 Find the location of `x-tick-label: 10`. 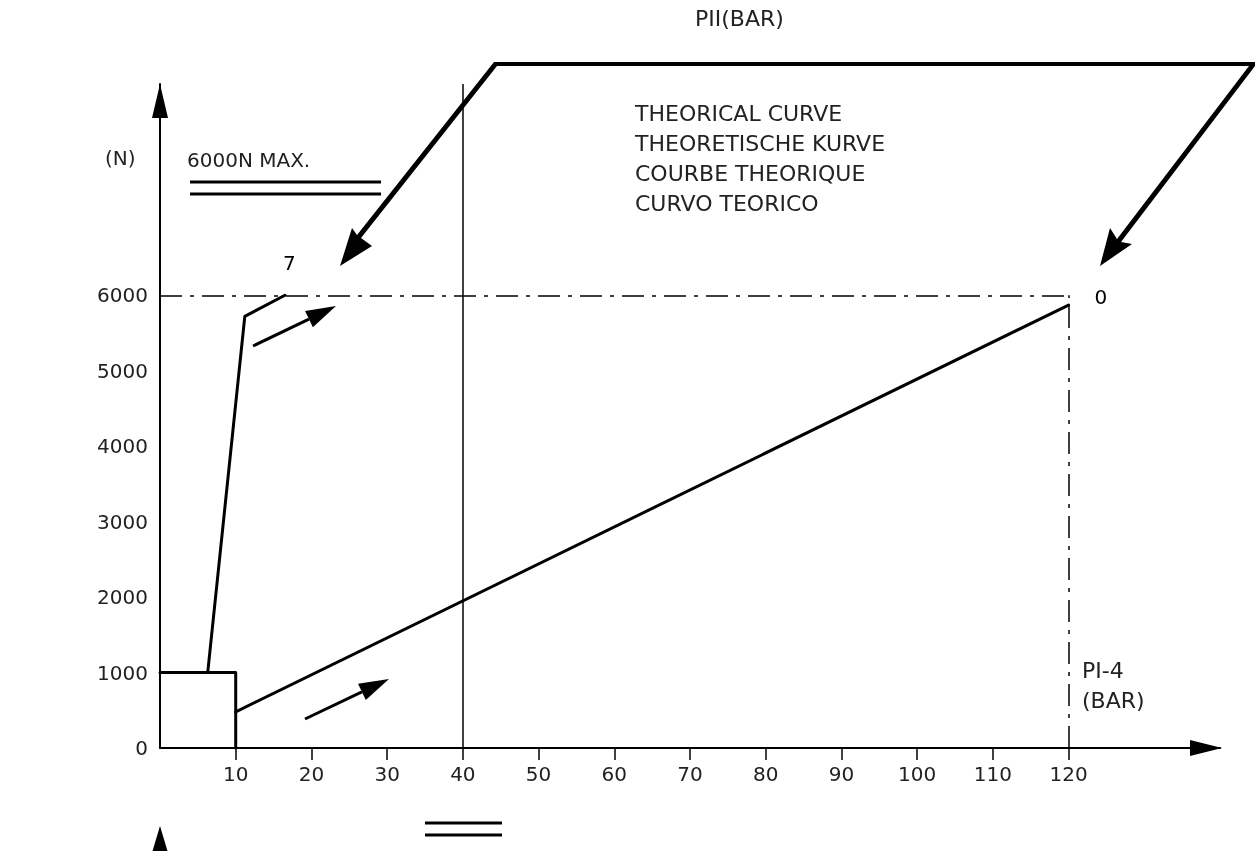

x-tick-label: 10 is located at coordinates (235, 774).